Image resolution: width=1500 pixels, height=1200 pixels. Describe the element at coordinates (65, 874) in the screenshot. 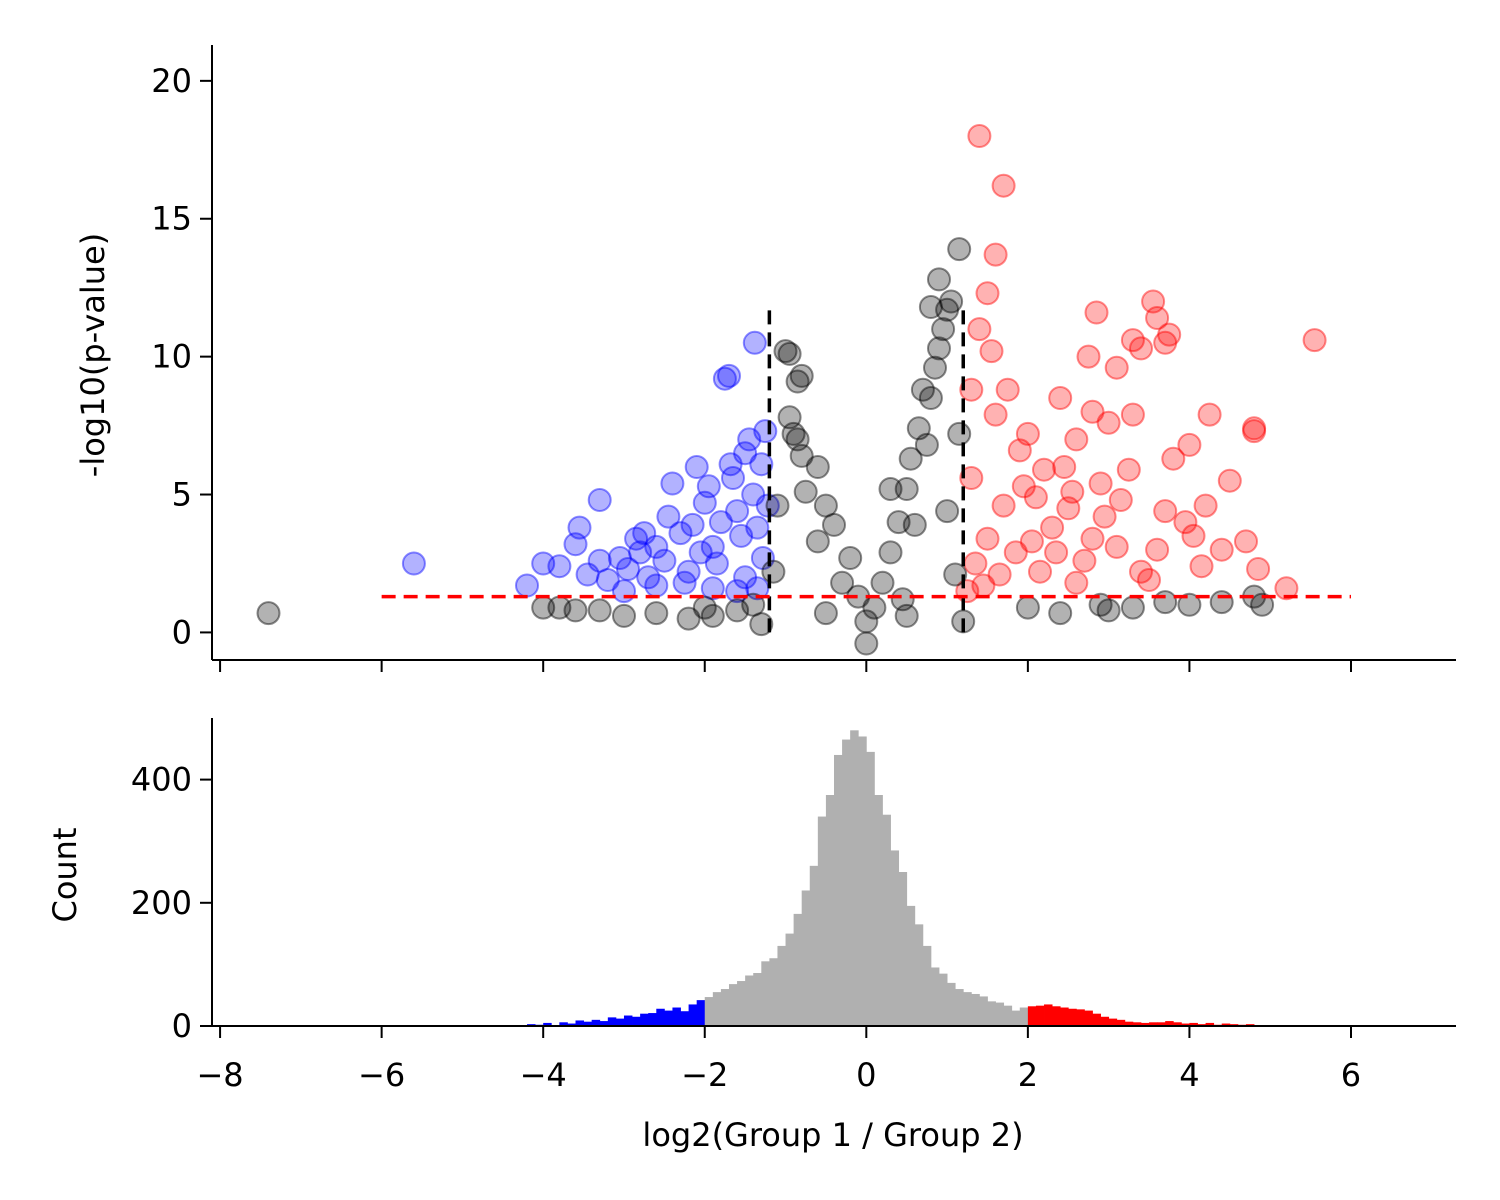

I see `y-axis-title: Count` at that location.